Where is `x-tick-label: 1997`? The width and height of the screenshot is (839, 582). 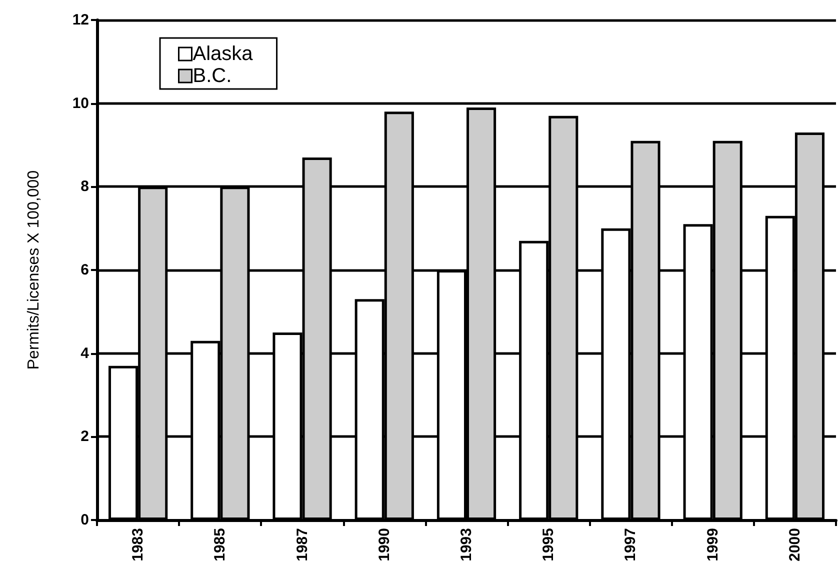 x-tick-label: 1997 is located at coordinates (631, 545).